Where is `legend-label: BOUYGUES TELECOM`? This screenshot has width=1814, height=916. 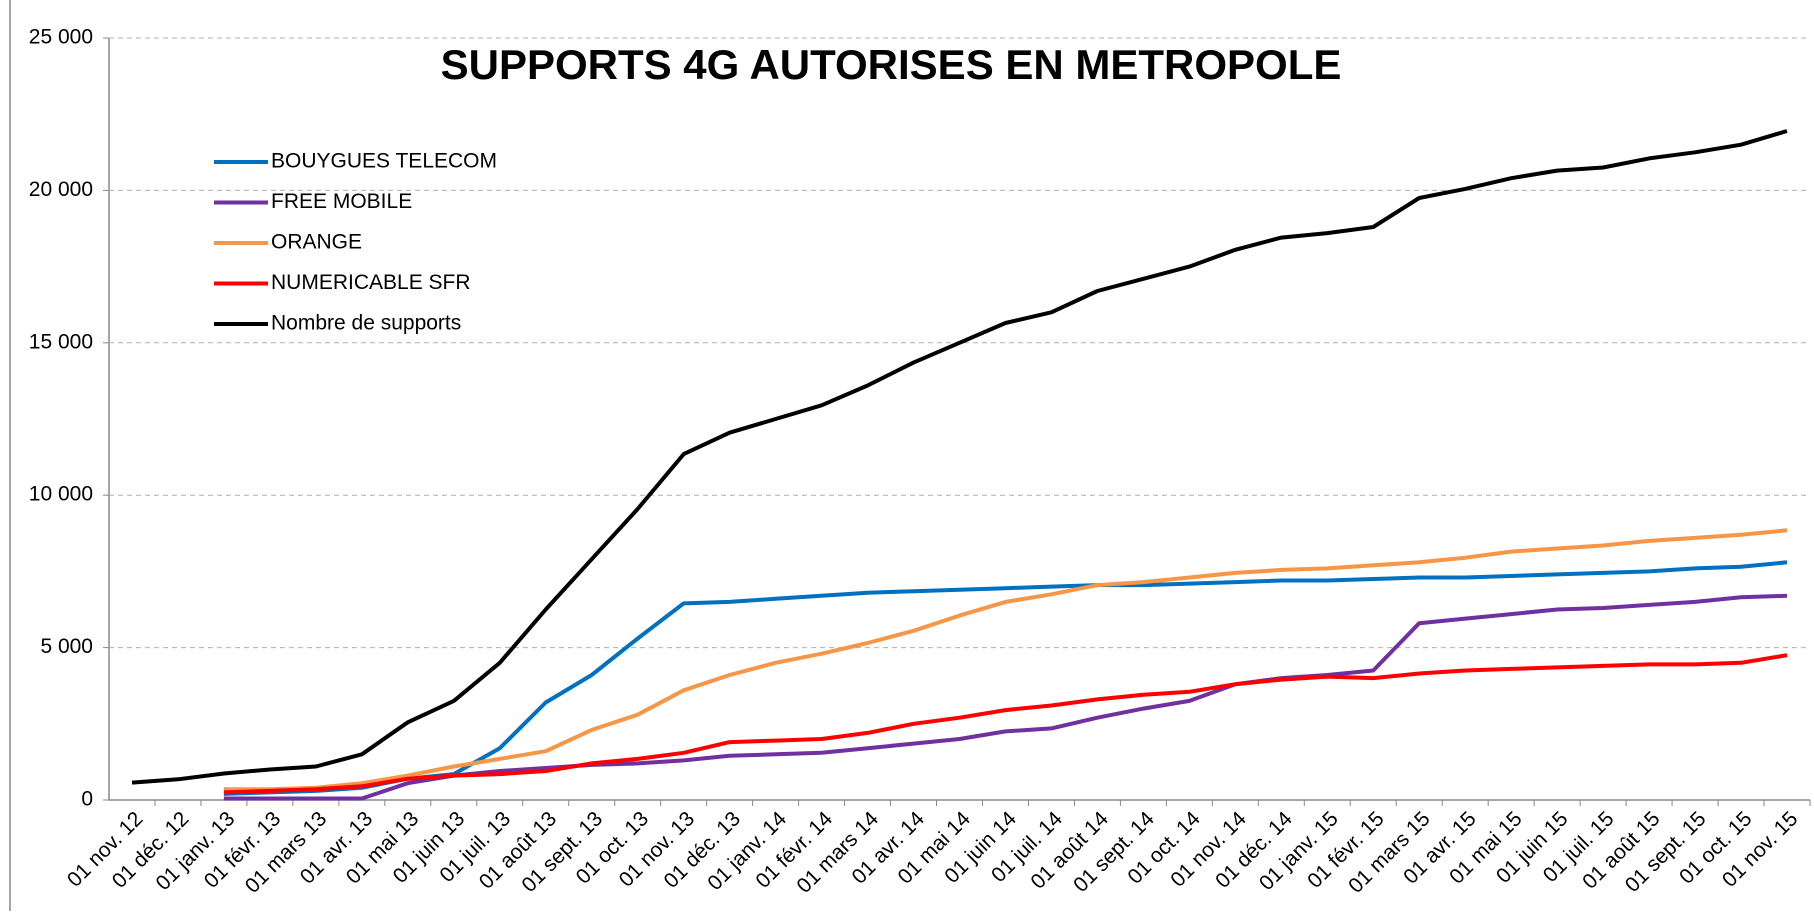
legend-label: BOUYGUES TELECOM is located at coordinates (384, 161).